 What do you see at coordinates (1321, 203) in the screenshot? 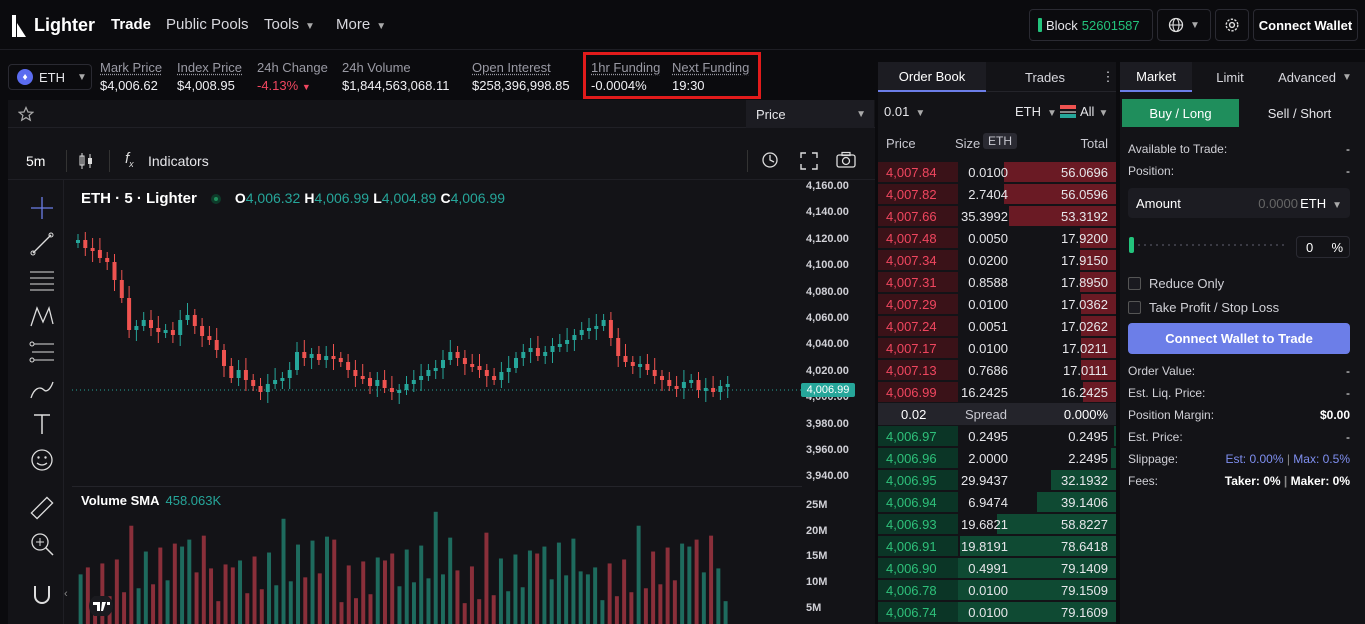
I see `amount-unit-select: ETH ▼` at bounding box center [1321, 203].